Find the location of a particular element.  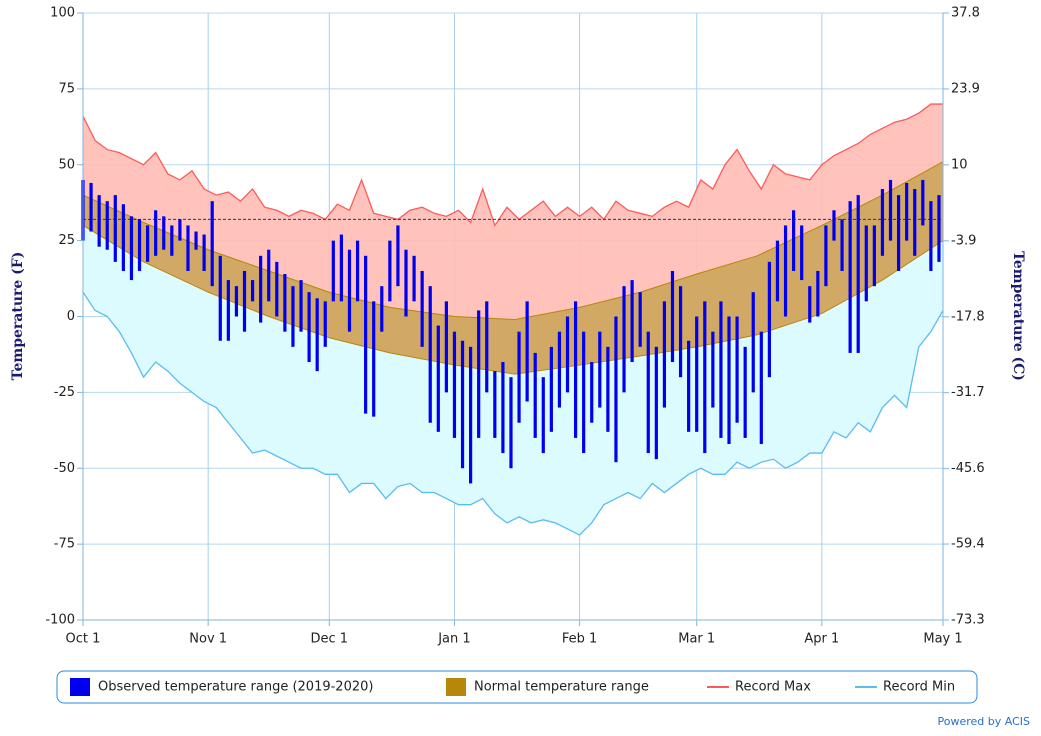

y2-tick-label: -31.7 is located at coordinates (968, 392).